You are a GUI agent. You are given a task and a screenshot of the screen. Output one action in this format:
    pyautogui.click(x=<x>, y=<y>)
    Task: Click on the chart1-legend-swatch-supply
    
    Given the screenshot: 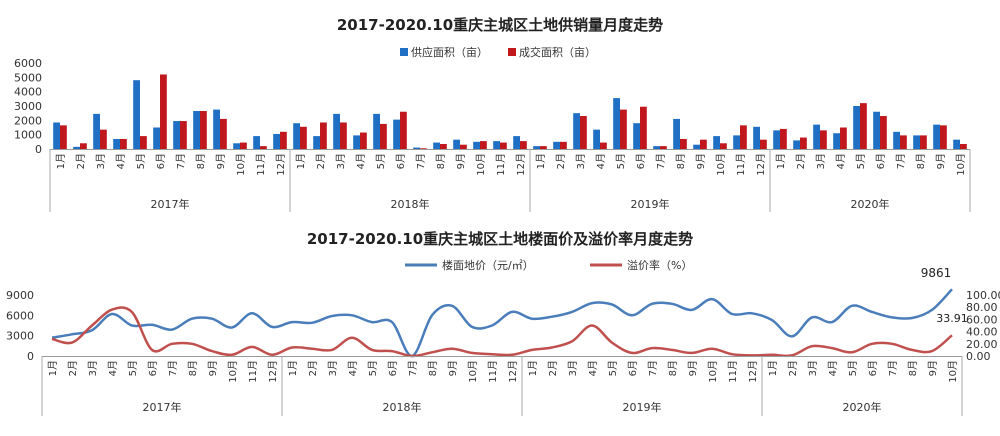 What is the action you would take?
    pyautogui.click(x=404, y=52)
    